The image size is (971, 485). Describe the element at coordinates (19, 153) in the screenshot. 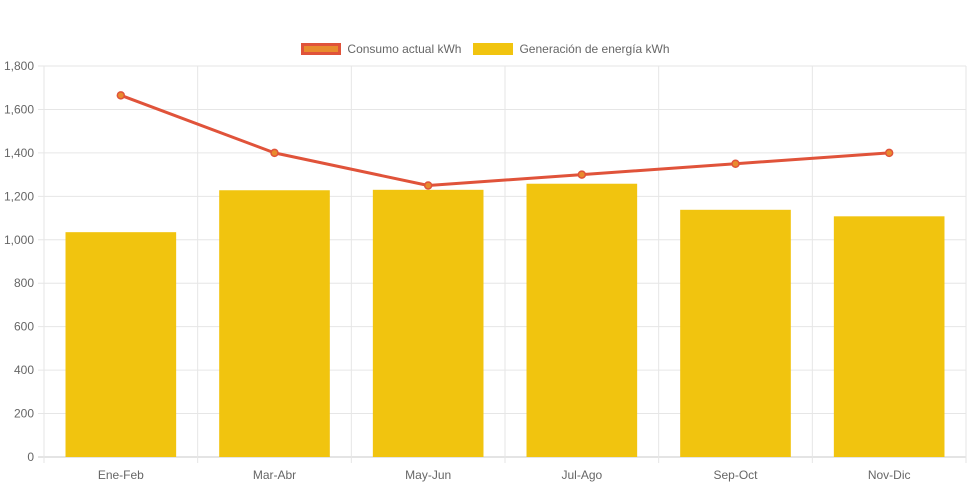

I see `y-tick-label: 1,400` at that location.